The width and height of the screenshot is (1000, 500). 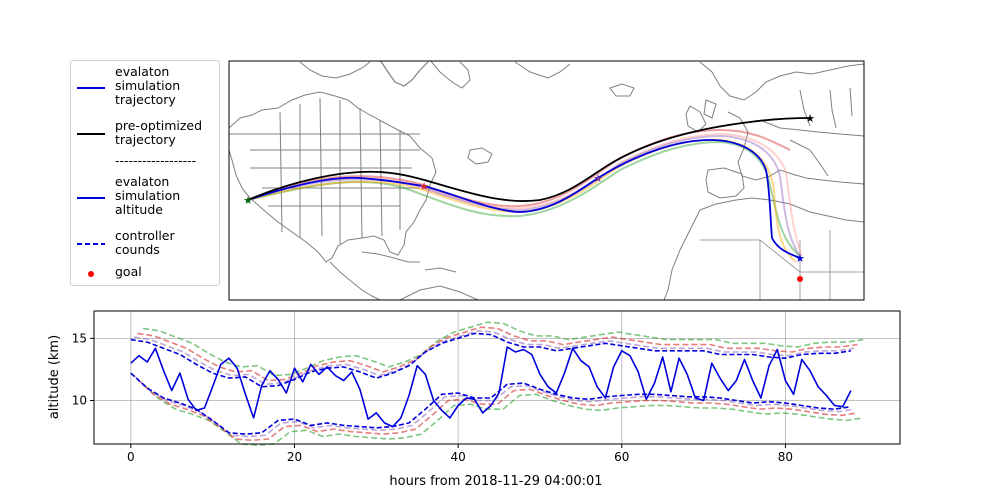 I want to click on y-tick-label: 10, so click(x=79, y=400).